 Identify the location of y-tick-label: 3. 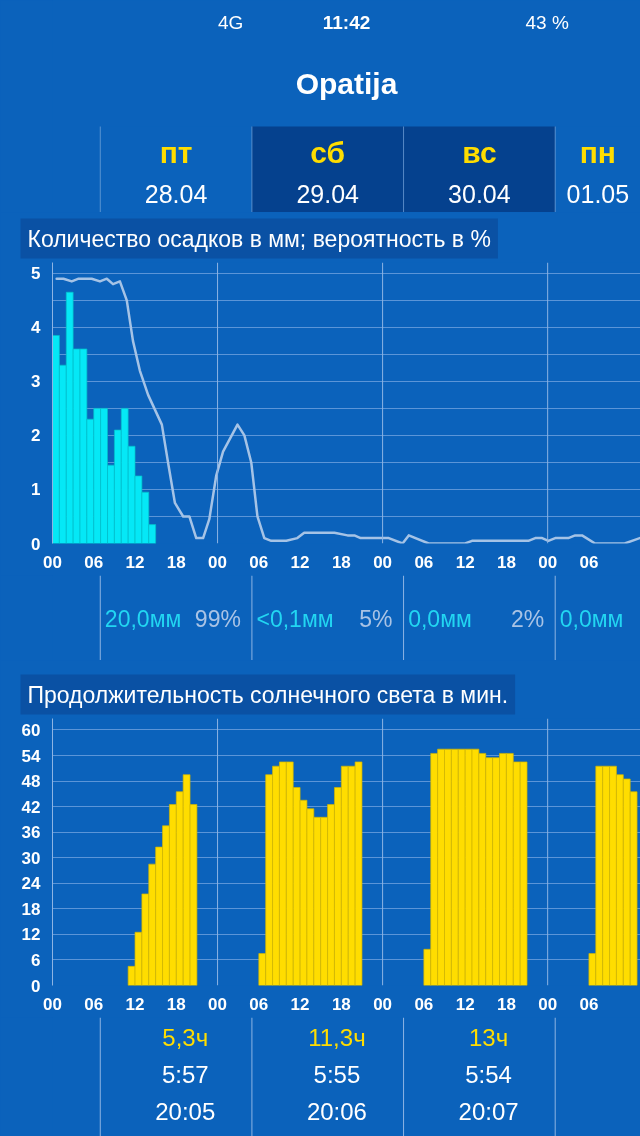
(36, 382).